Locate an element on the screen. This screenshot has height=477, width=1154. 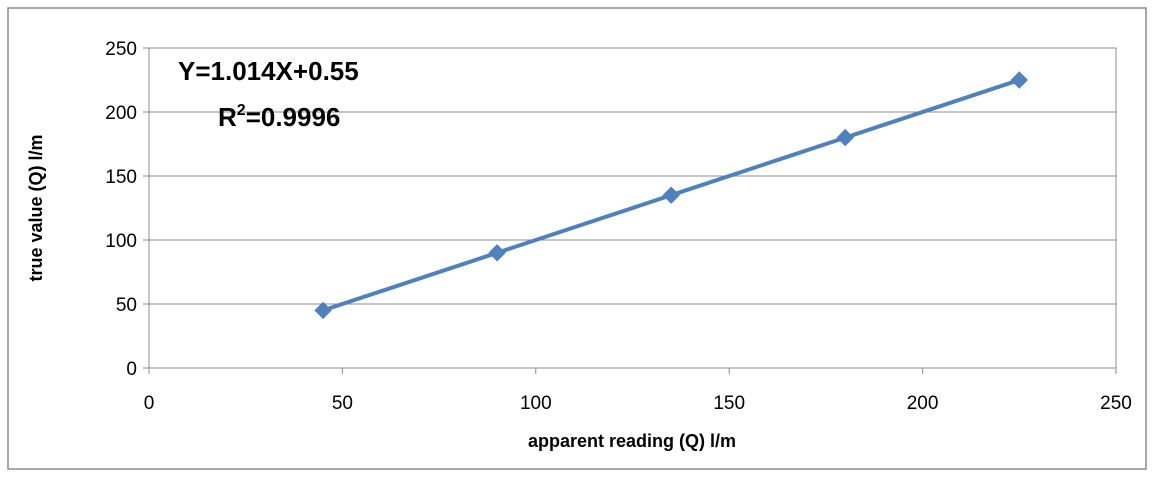
x-axis-title: apparent reading (Q) l/m is located at coordinates (632, 441).